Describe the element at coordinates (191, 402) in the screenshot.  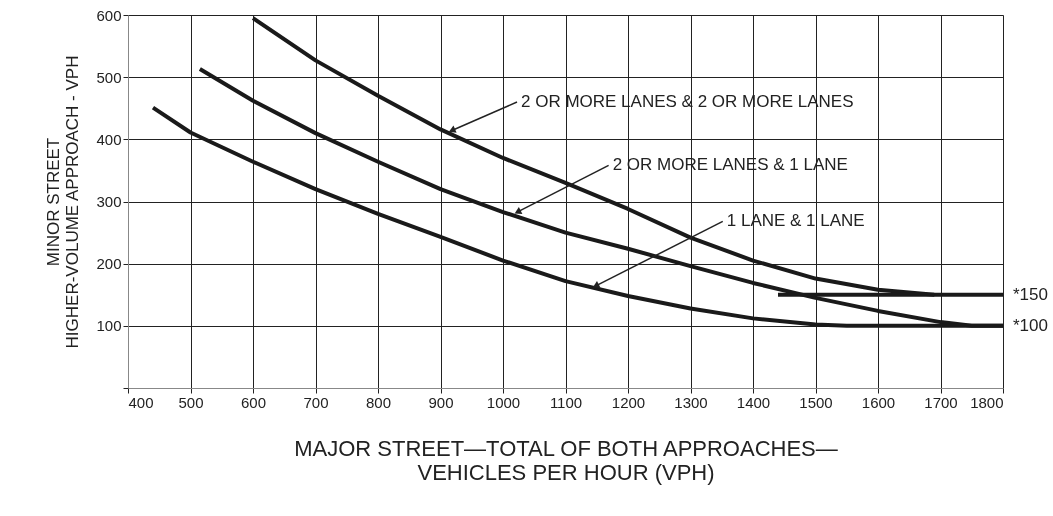
I see `x-tick-label: 500` at that location.